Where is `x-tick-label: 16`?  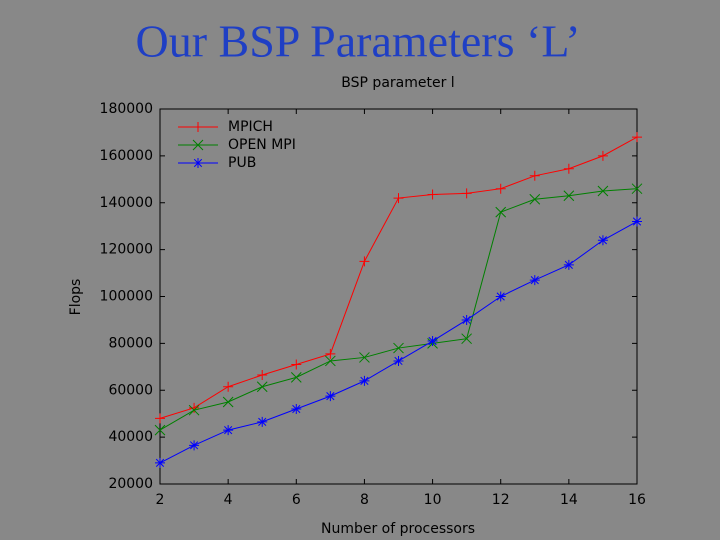 x-tick-label: 16 is located at coordinates (637, 500).